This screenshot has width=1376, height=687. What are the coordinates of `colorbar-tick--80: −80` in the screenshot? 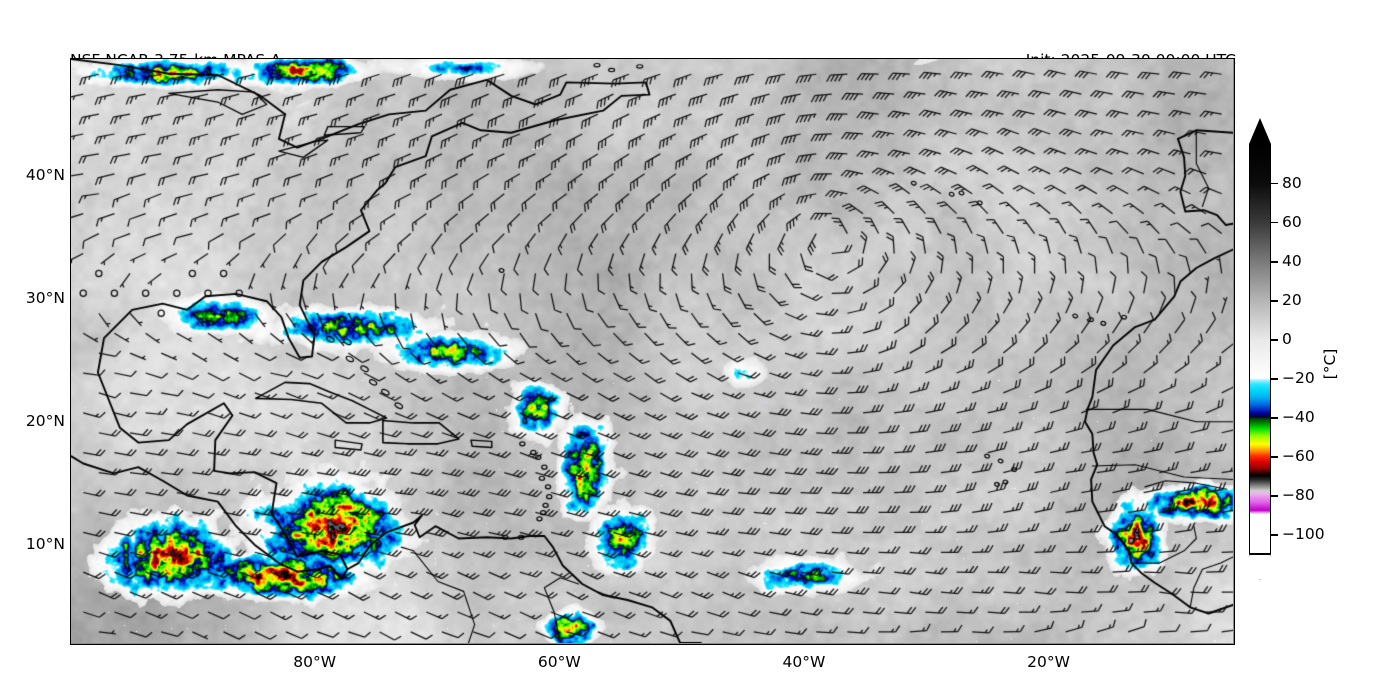 It's located at (1298, 495).